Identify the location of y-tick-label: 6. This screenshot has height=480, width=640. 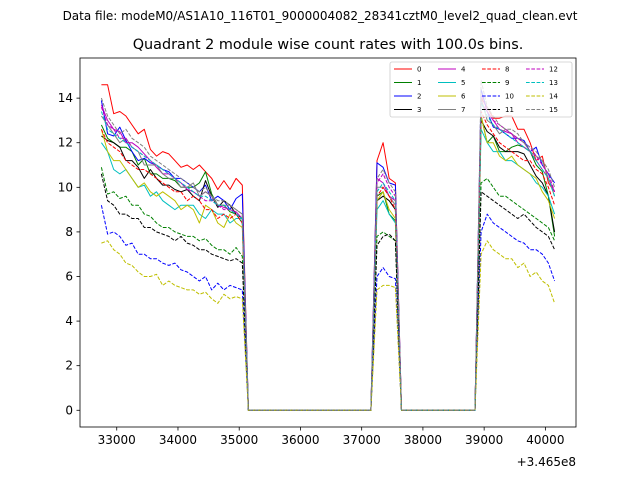
(69, 277).